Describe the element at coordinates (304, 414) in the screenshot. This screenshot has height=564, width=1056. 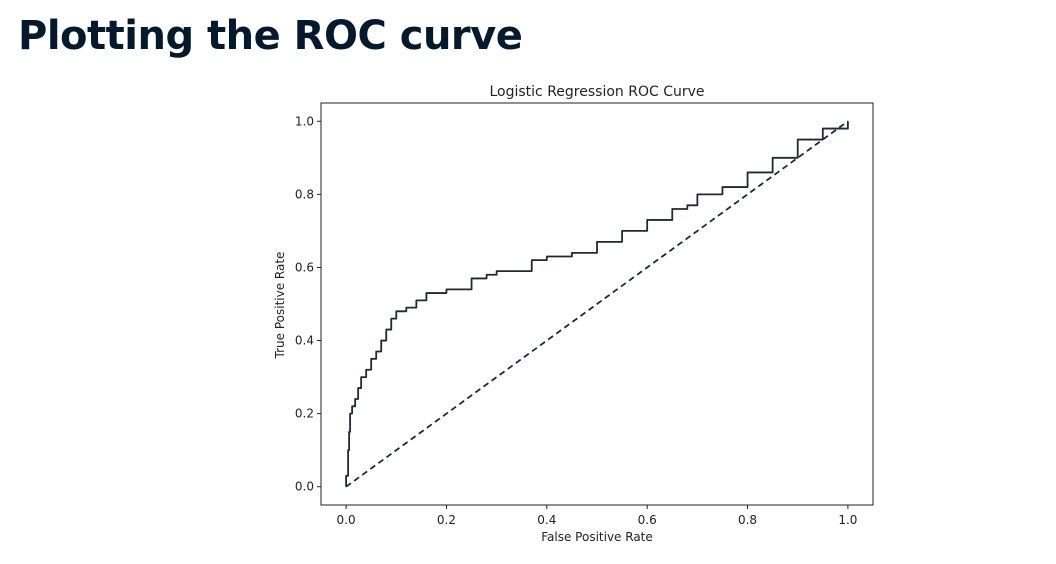
I see `y-tick-label: 0.2` at that location.